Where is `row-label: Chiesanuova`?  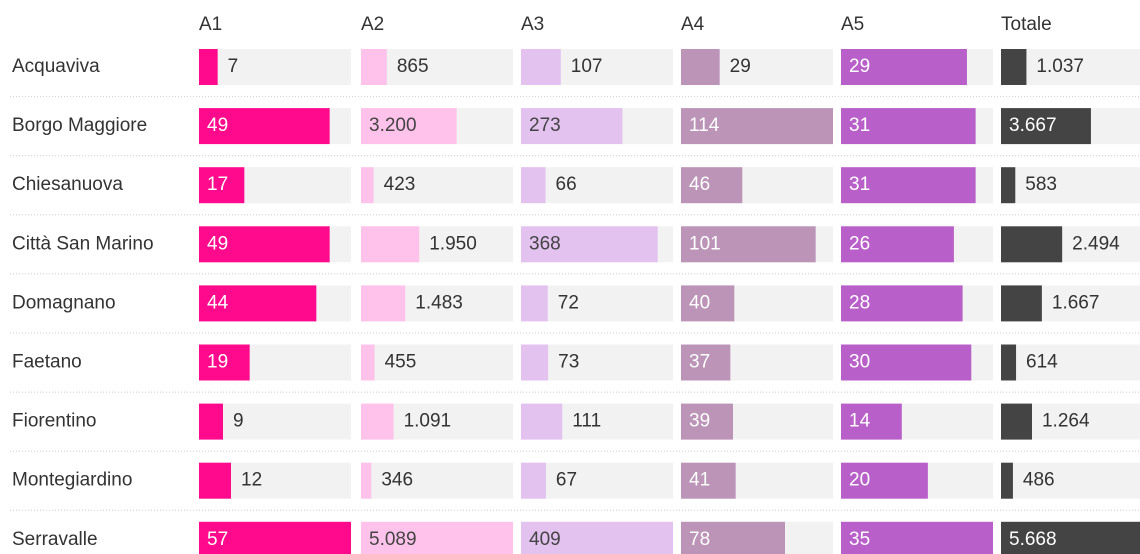 row-label: Chiesanuova is located at coordinates (67, 184).